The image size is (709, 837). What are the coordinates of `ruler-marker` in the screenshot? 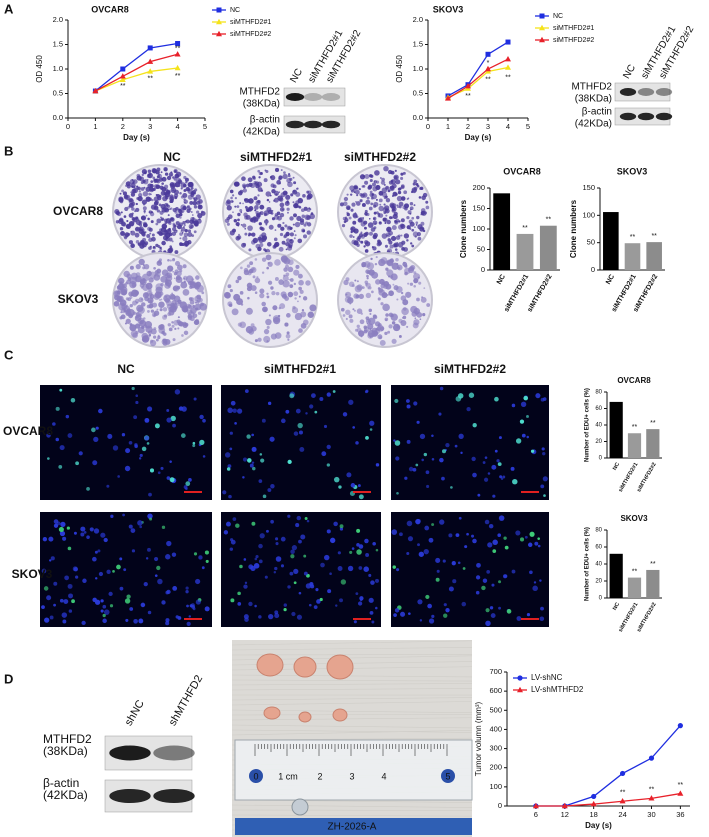 It's located at (256, 776).